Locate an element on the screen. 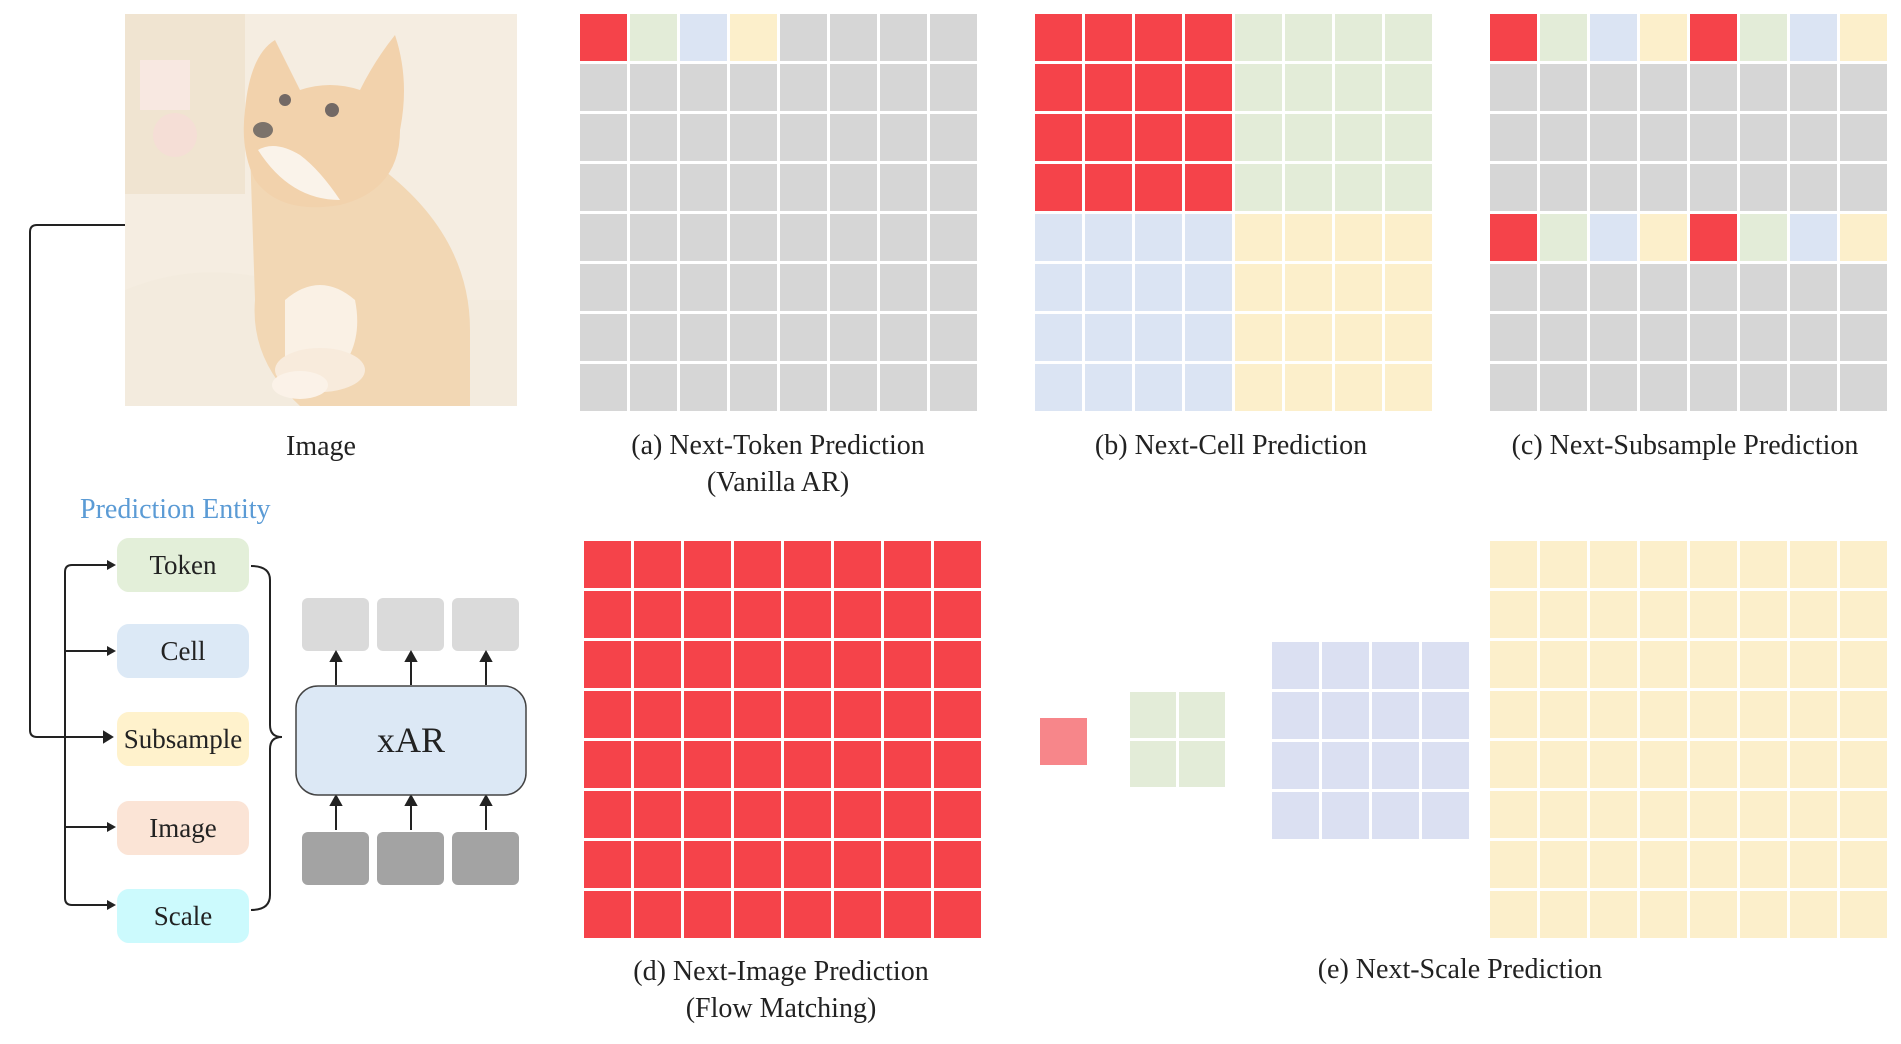 The width and height of the screenshot is (1901, 1044). entity-subsample: Subsample is located at coordinates (183, 739).